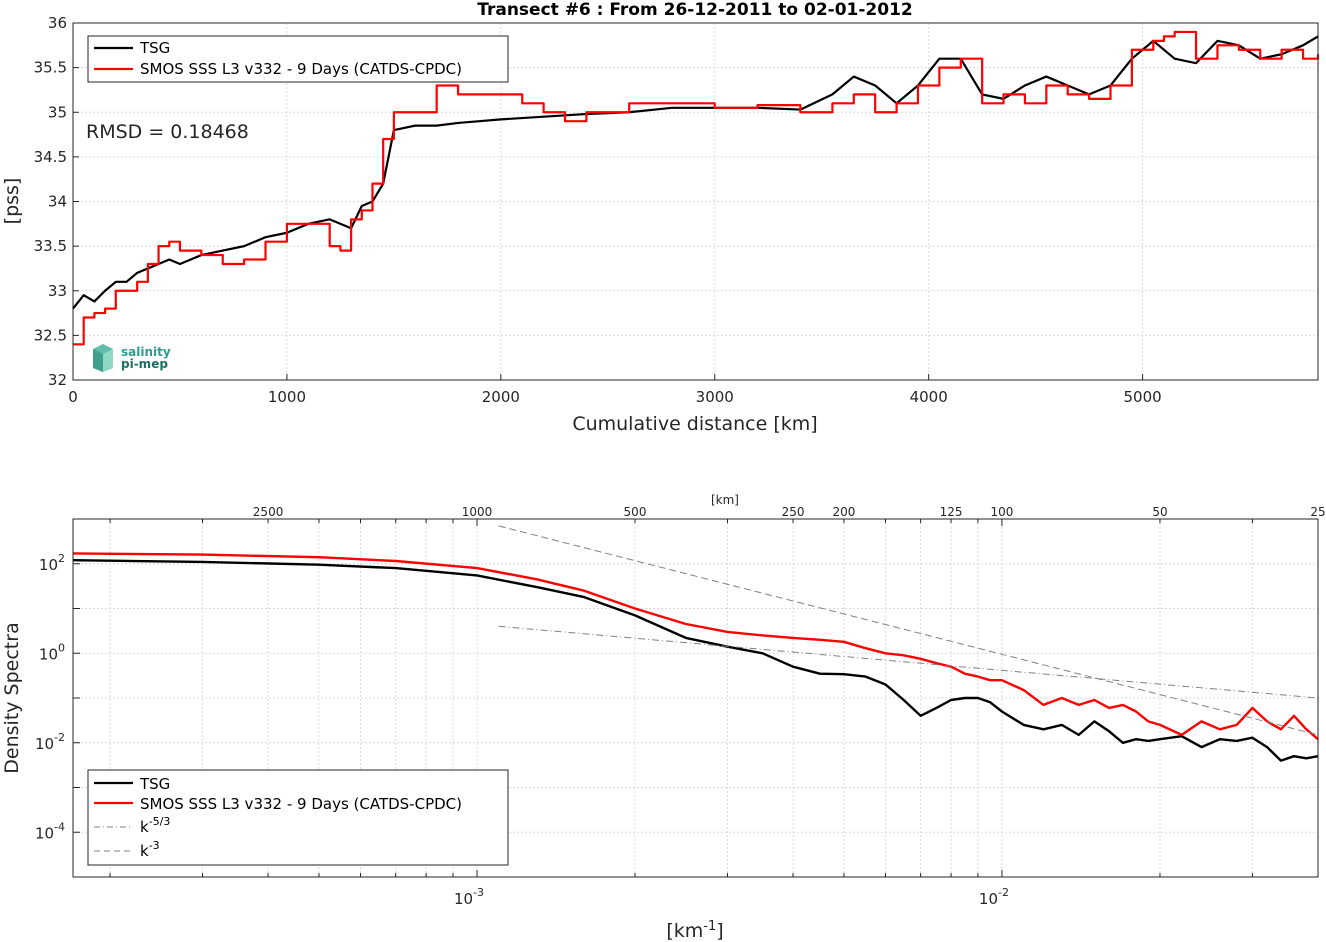 The image size is (1326, 942). Describe the element at coordinates (50, 246) in the screenshot. I see `y-tick-label: 33.5` at that location.